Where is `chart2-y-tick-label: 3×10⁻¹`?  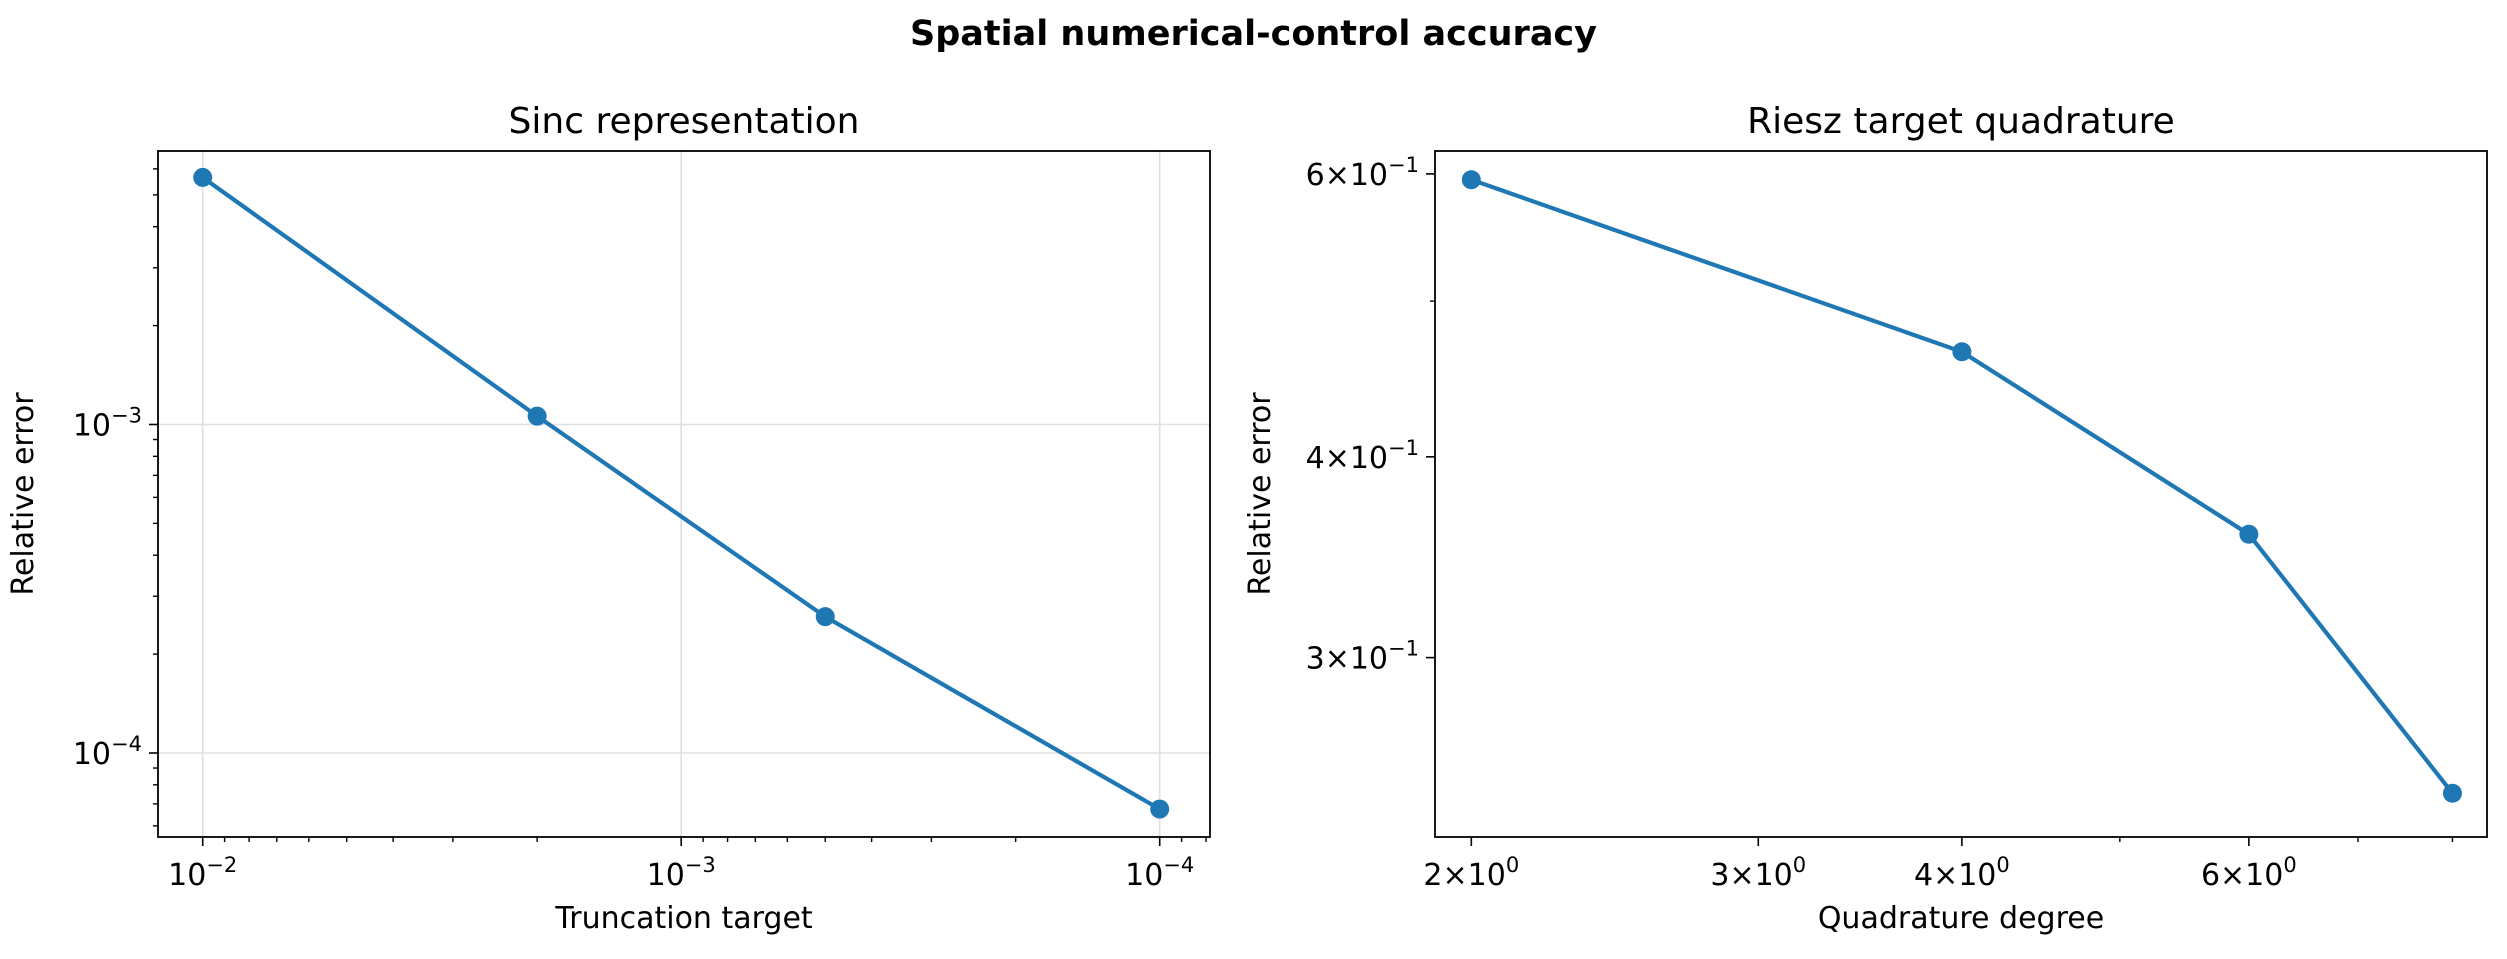
chart2-y-tick-label: 3×10⁻¹ is located at coordinates (1362, 657).